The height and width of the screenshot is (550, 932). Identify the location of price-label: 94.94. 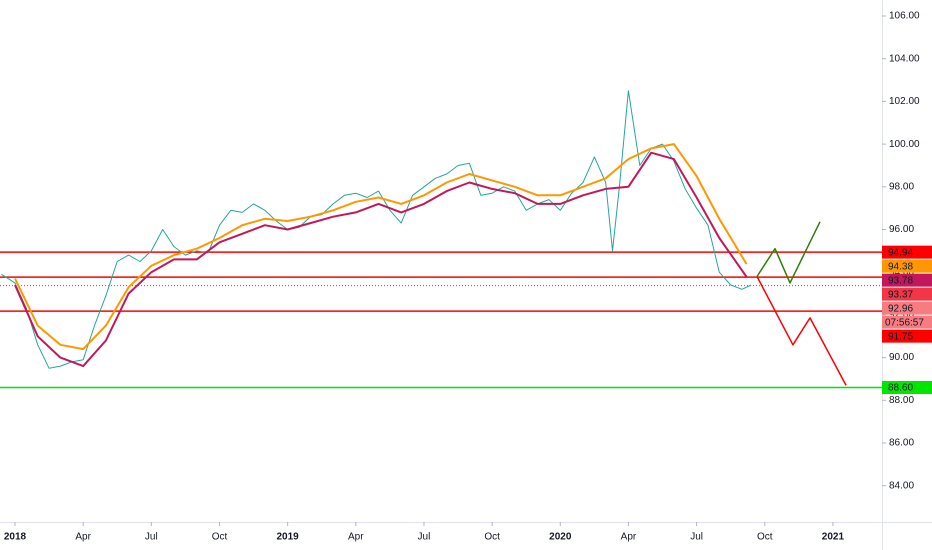
(900, 252).